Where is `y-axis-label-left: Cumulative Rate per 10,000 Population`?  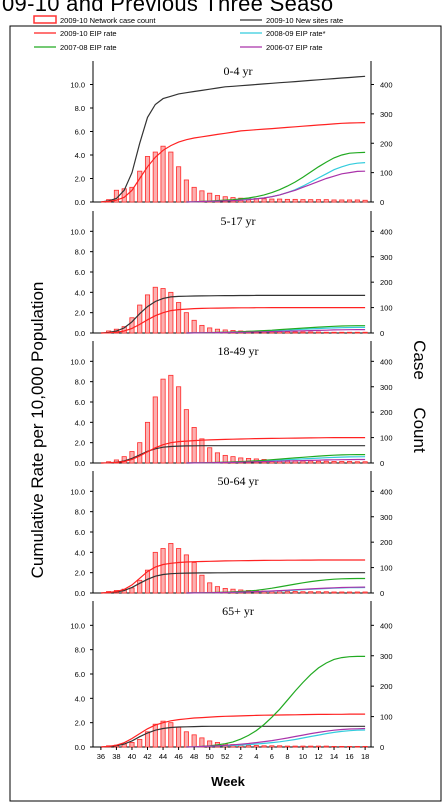
y-axis-label-left: Cumulative Rate per 10,000 Population is located at coordinates (37, 430).